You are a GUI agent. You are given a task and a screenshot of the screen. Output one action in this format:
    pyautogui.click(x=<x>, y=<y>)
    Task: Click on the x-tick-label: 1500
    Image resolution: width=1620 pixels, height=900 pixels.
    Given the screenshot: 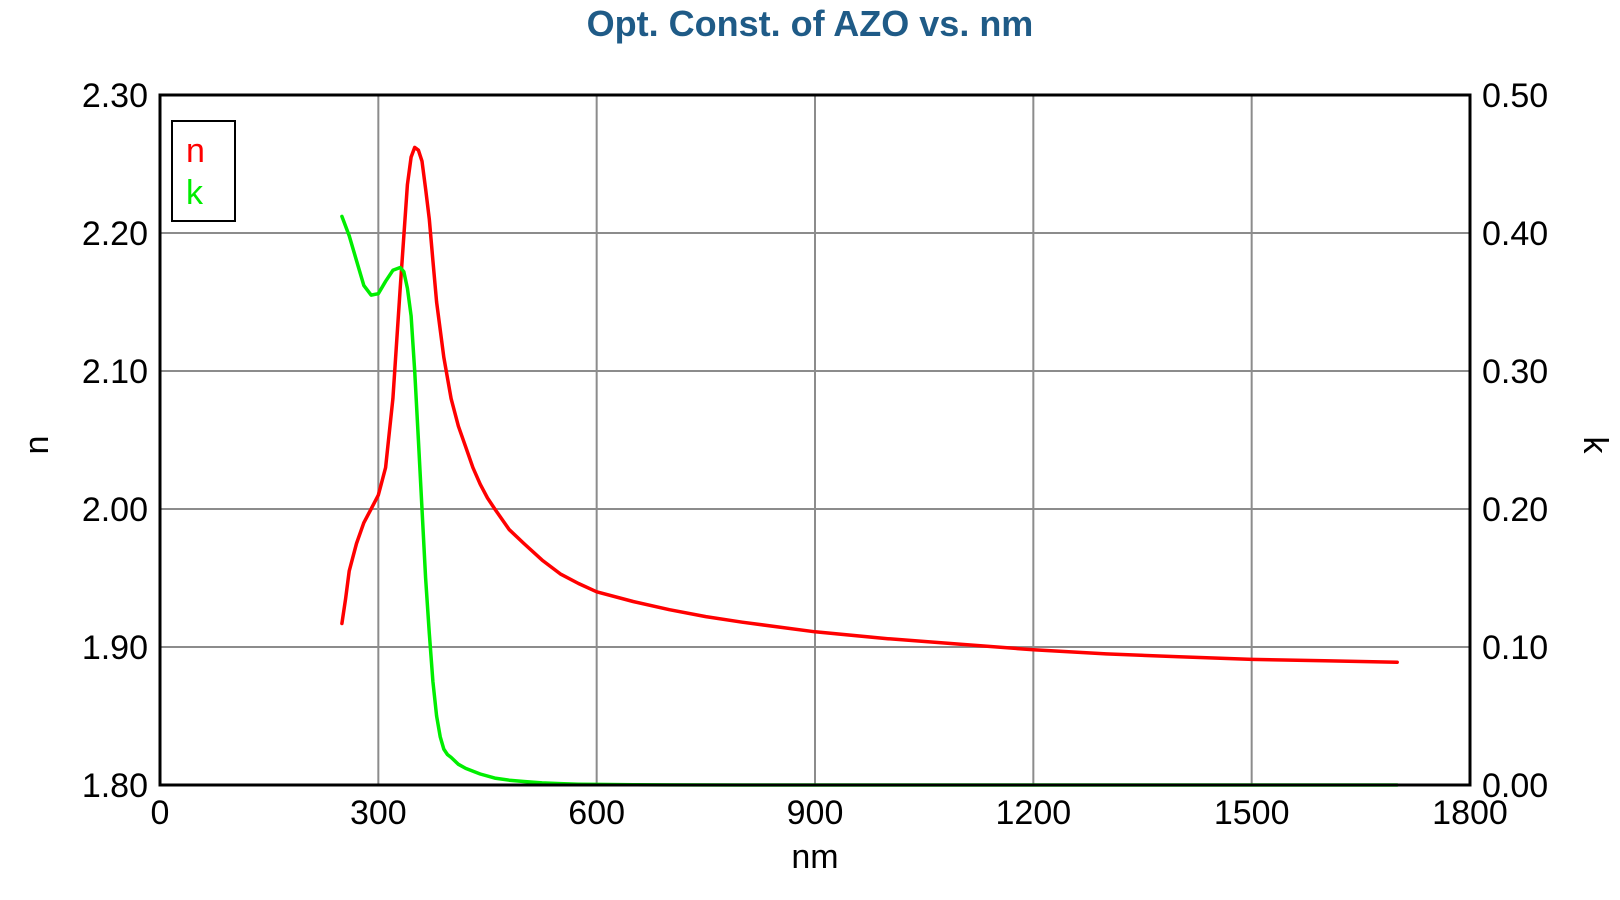 What is the action you would take?
    pyautogui.click(x=1252, y=813)
    